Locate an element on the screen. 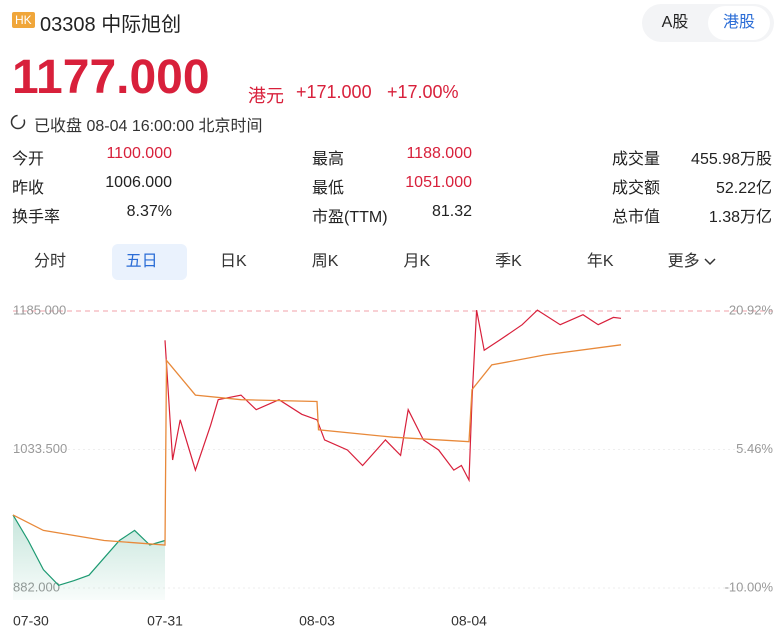  period-tab: 年K is located at coordinates (600, 261).